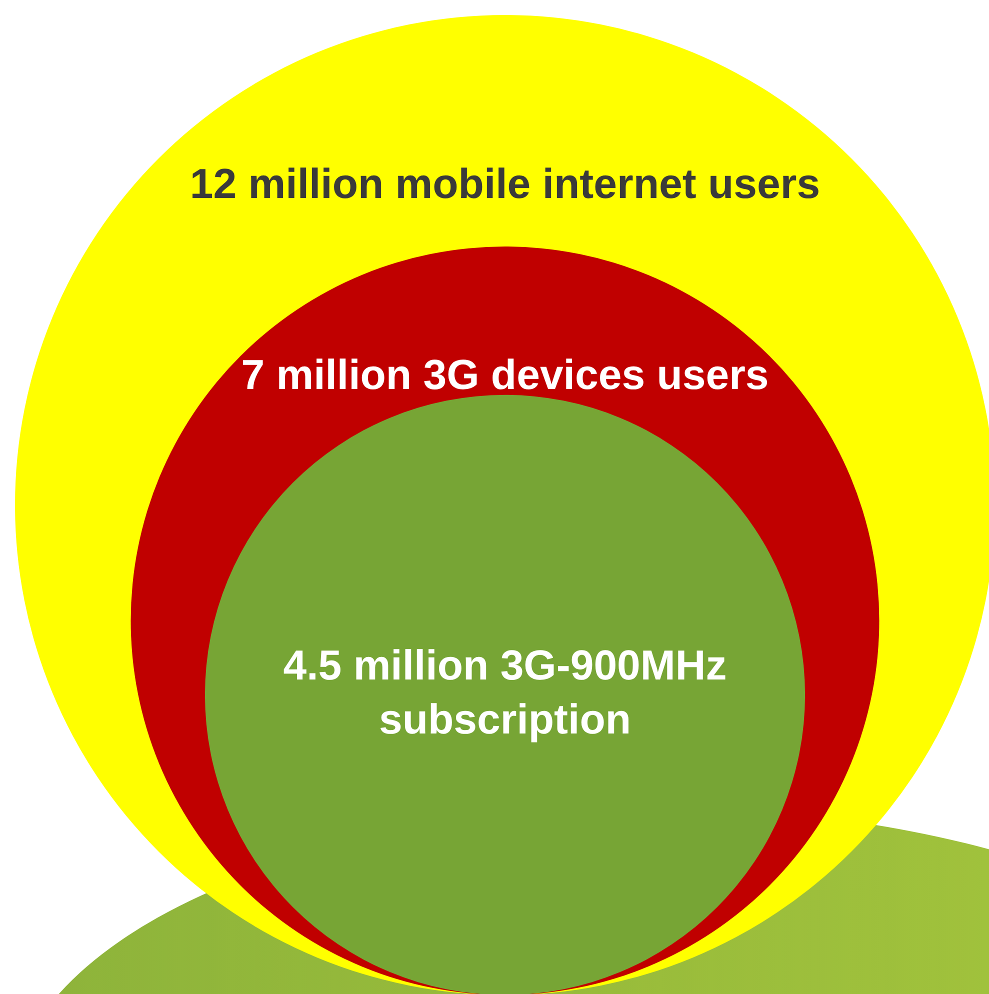 This screenshot has height=994, width=989. I want to click on data-label: 4.5, so click(312, 665).